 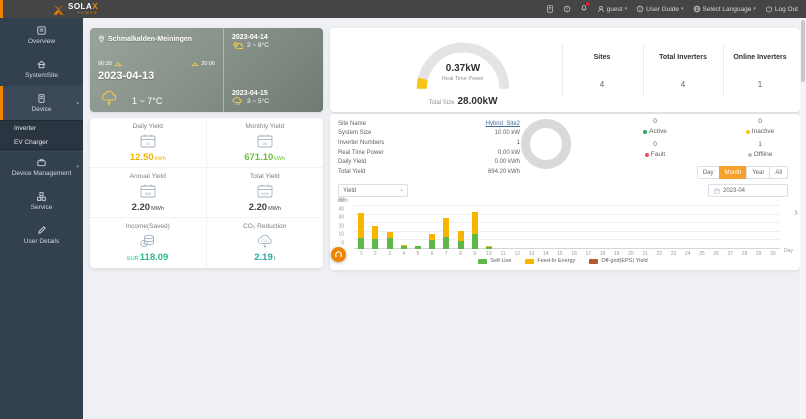 What do you see at coordinates (594, 261) in the screenshot?
I see `legend-swatch` at bounding box center [594, 261].